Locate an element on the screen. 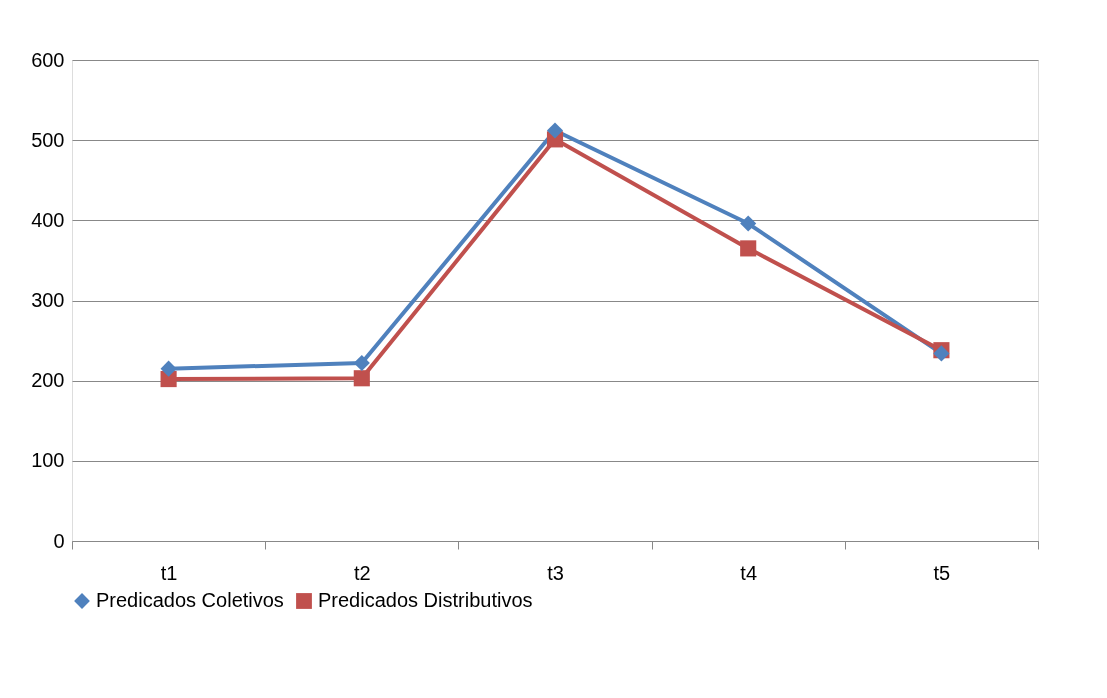  y-tick-label: 400 is located at coordinates (48, 219).